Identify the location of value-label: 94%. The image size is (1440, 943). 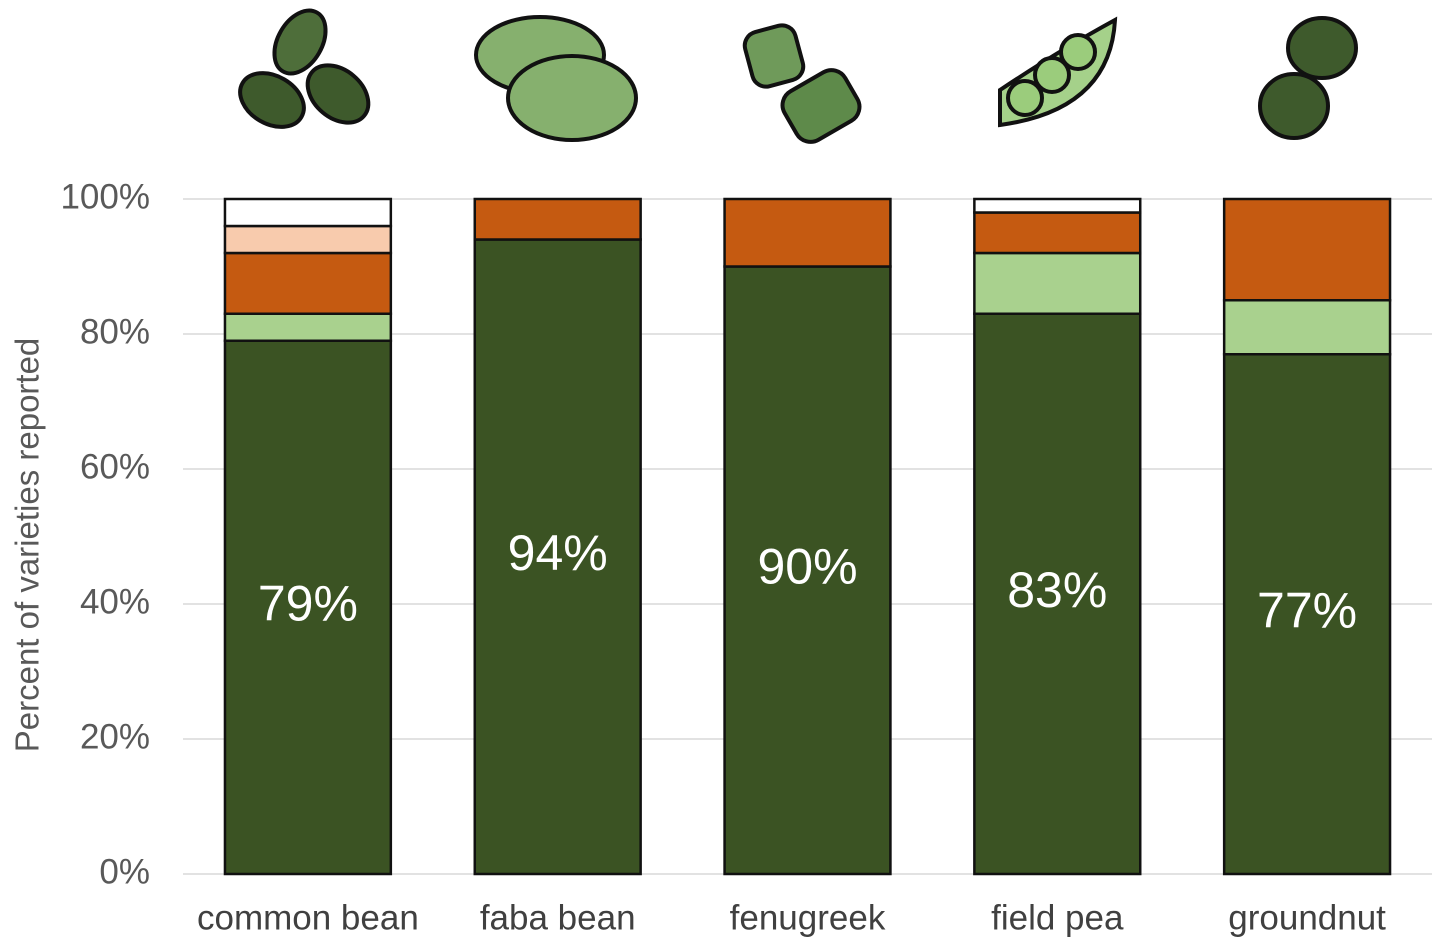
(558, 553).